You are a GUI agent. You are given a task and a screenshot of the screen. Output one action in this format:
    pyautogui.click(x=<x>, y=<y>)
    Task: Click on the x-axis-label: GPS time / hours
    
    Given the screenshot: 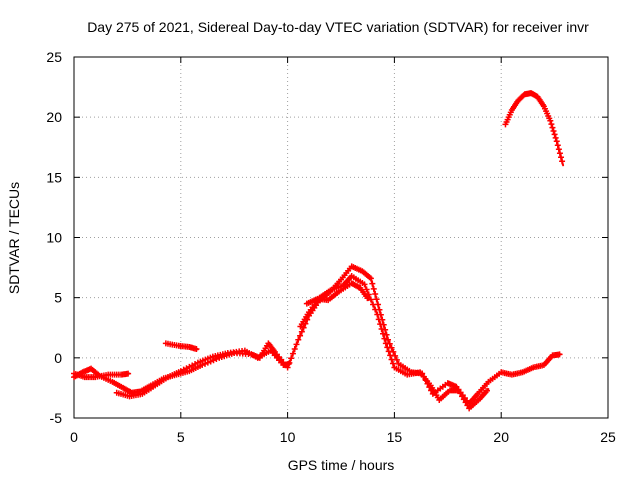 What is the action you would take?
    pyautogui.click(x=341, y=465)
    